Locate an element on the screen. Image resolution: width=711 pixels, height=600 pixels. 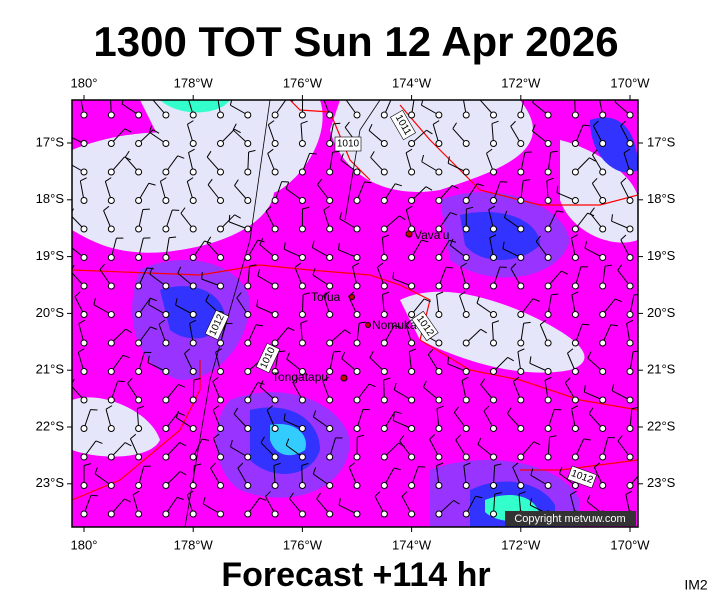
copyright-box is located at coordinates (570, 518).